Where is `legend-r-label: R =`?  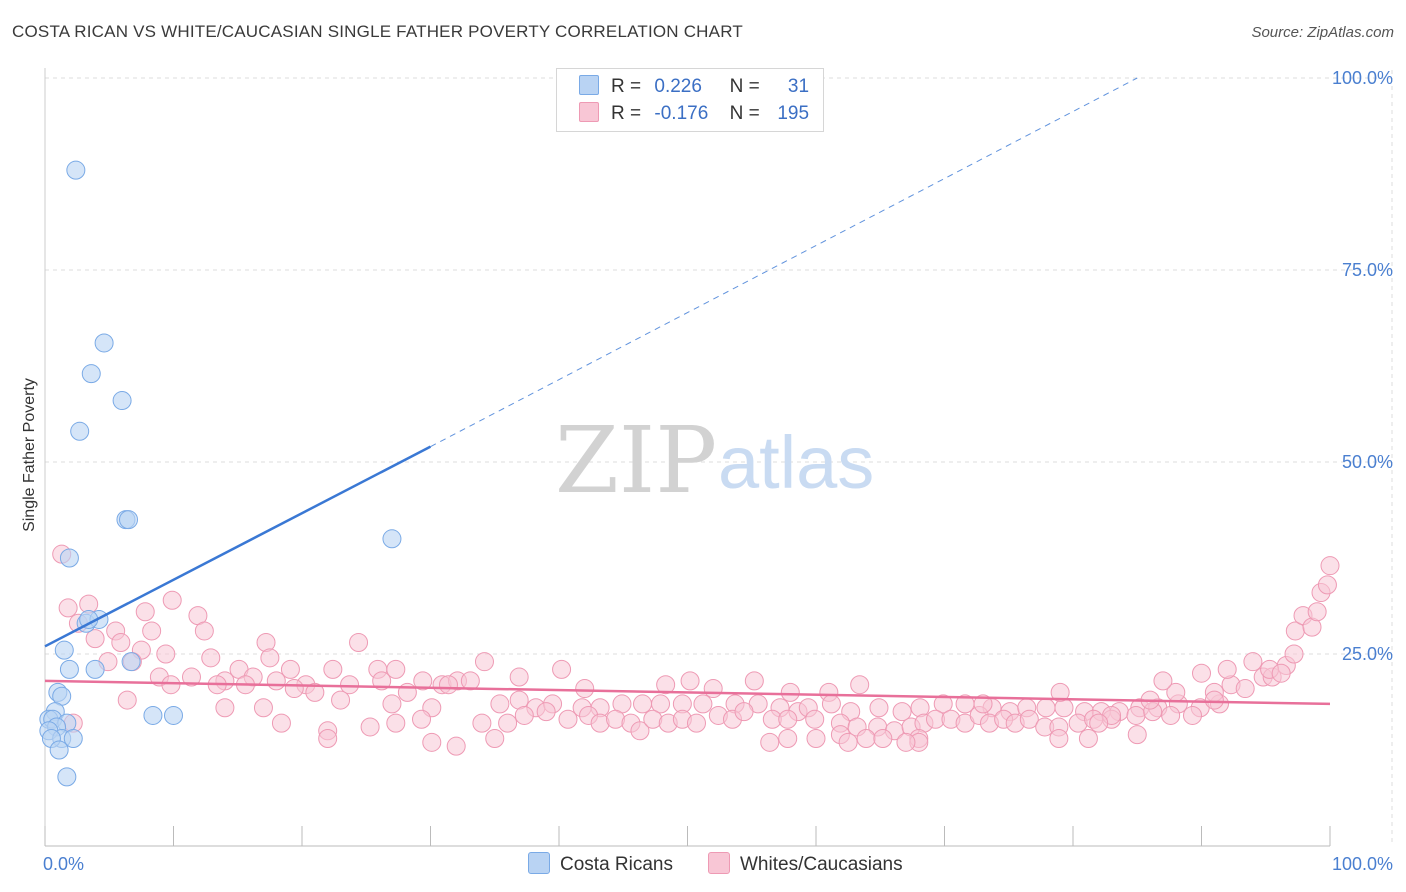
legend-r-label: R = is located at coordinates (626, 86).